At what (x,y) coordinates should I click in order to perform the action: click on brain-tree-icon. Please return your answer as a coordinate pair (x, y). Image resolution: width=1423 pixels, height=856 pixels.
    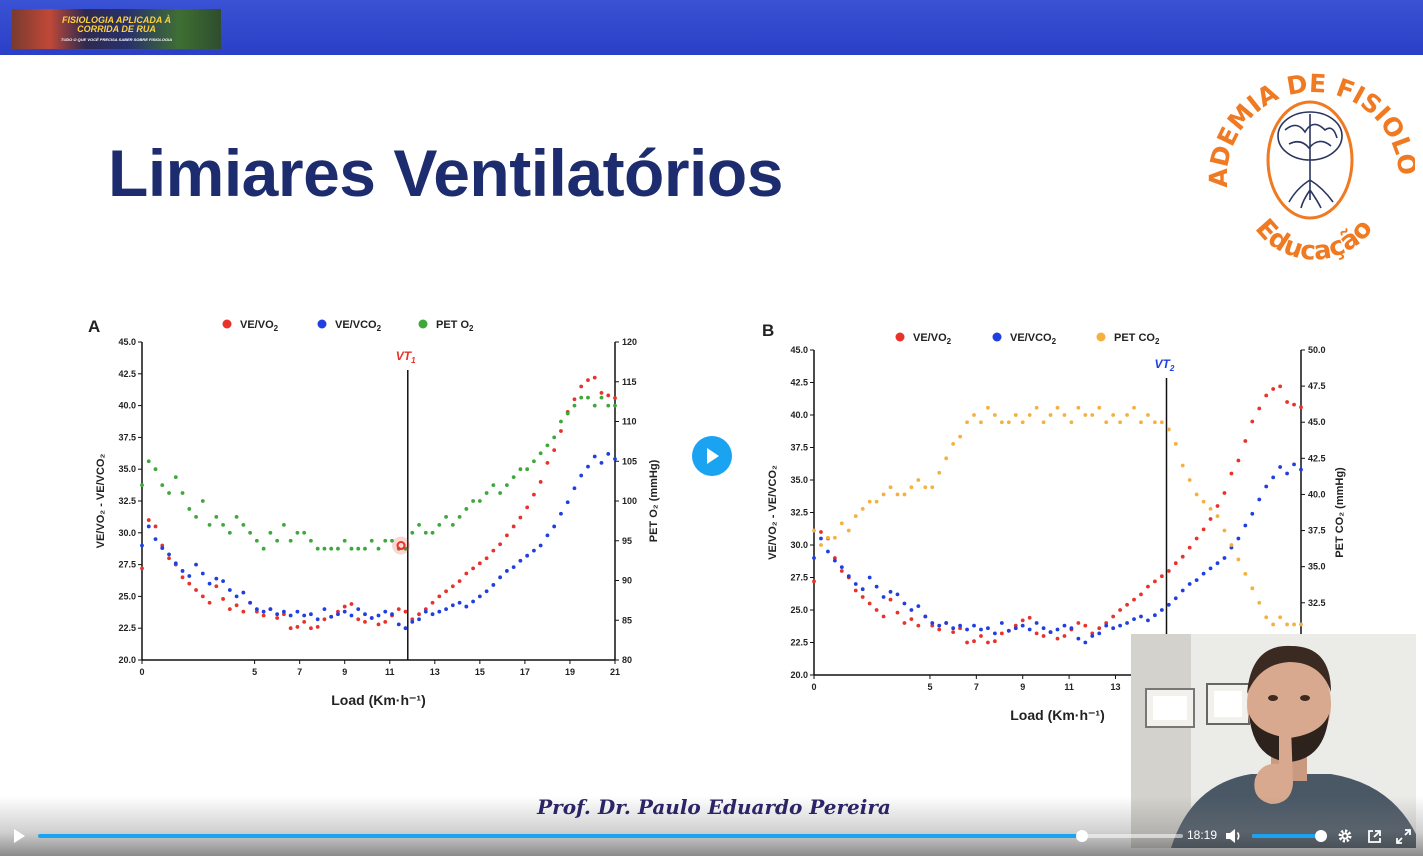
    Looking at the image, I should click on (1310, 160).